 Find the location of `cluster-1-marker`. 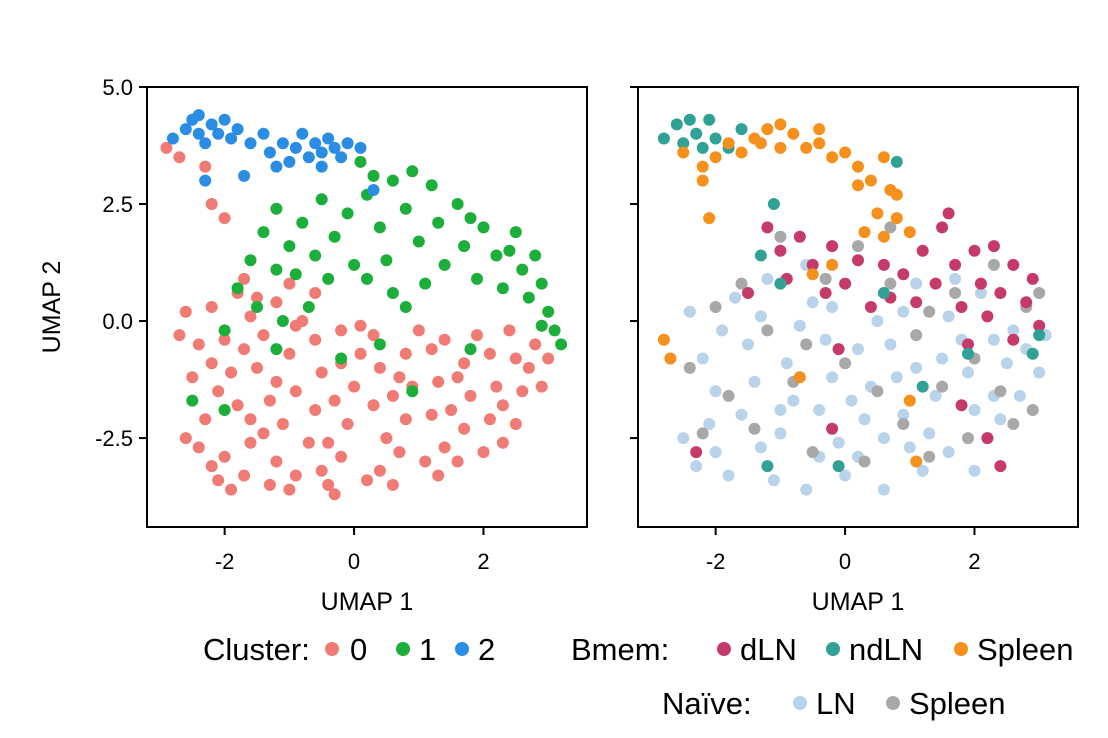

cluster-1-marker is located at coordinates (403, 649).